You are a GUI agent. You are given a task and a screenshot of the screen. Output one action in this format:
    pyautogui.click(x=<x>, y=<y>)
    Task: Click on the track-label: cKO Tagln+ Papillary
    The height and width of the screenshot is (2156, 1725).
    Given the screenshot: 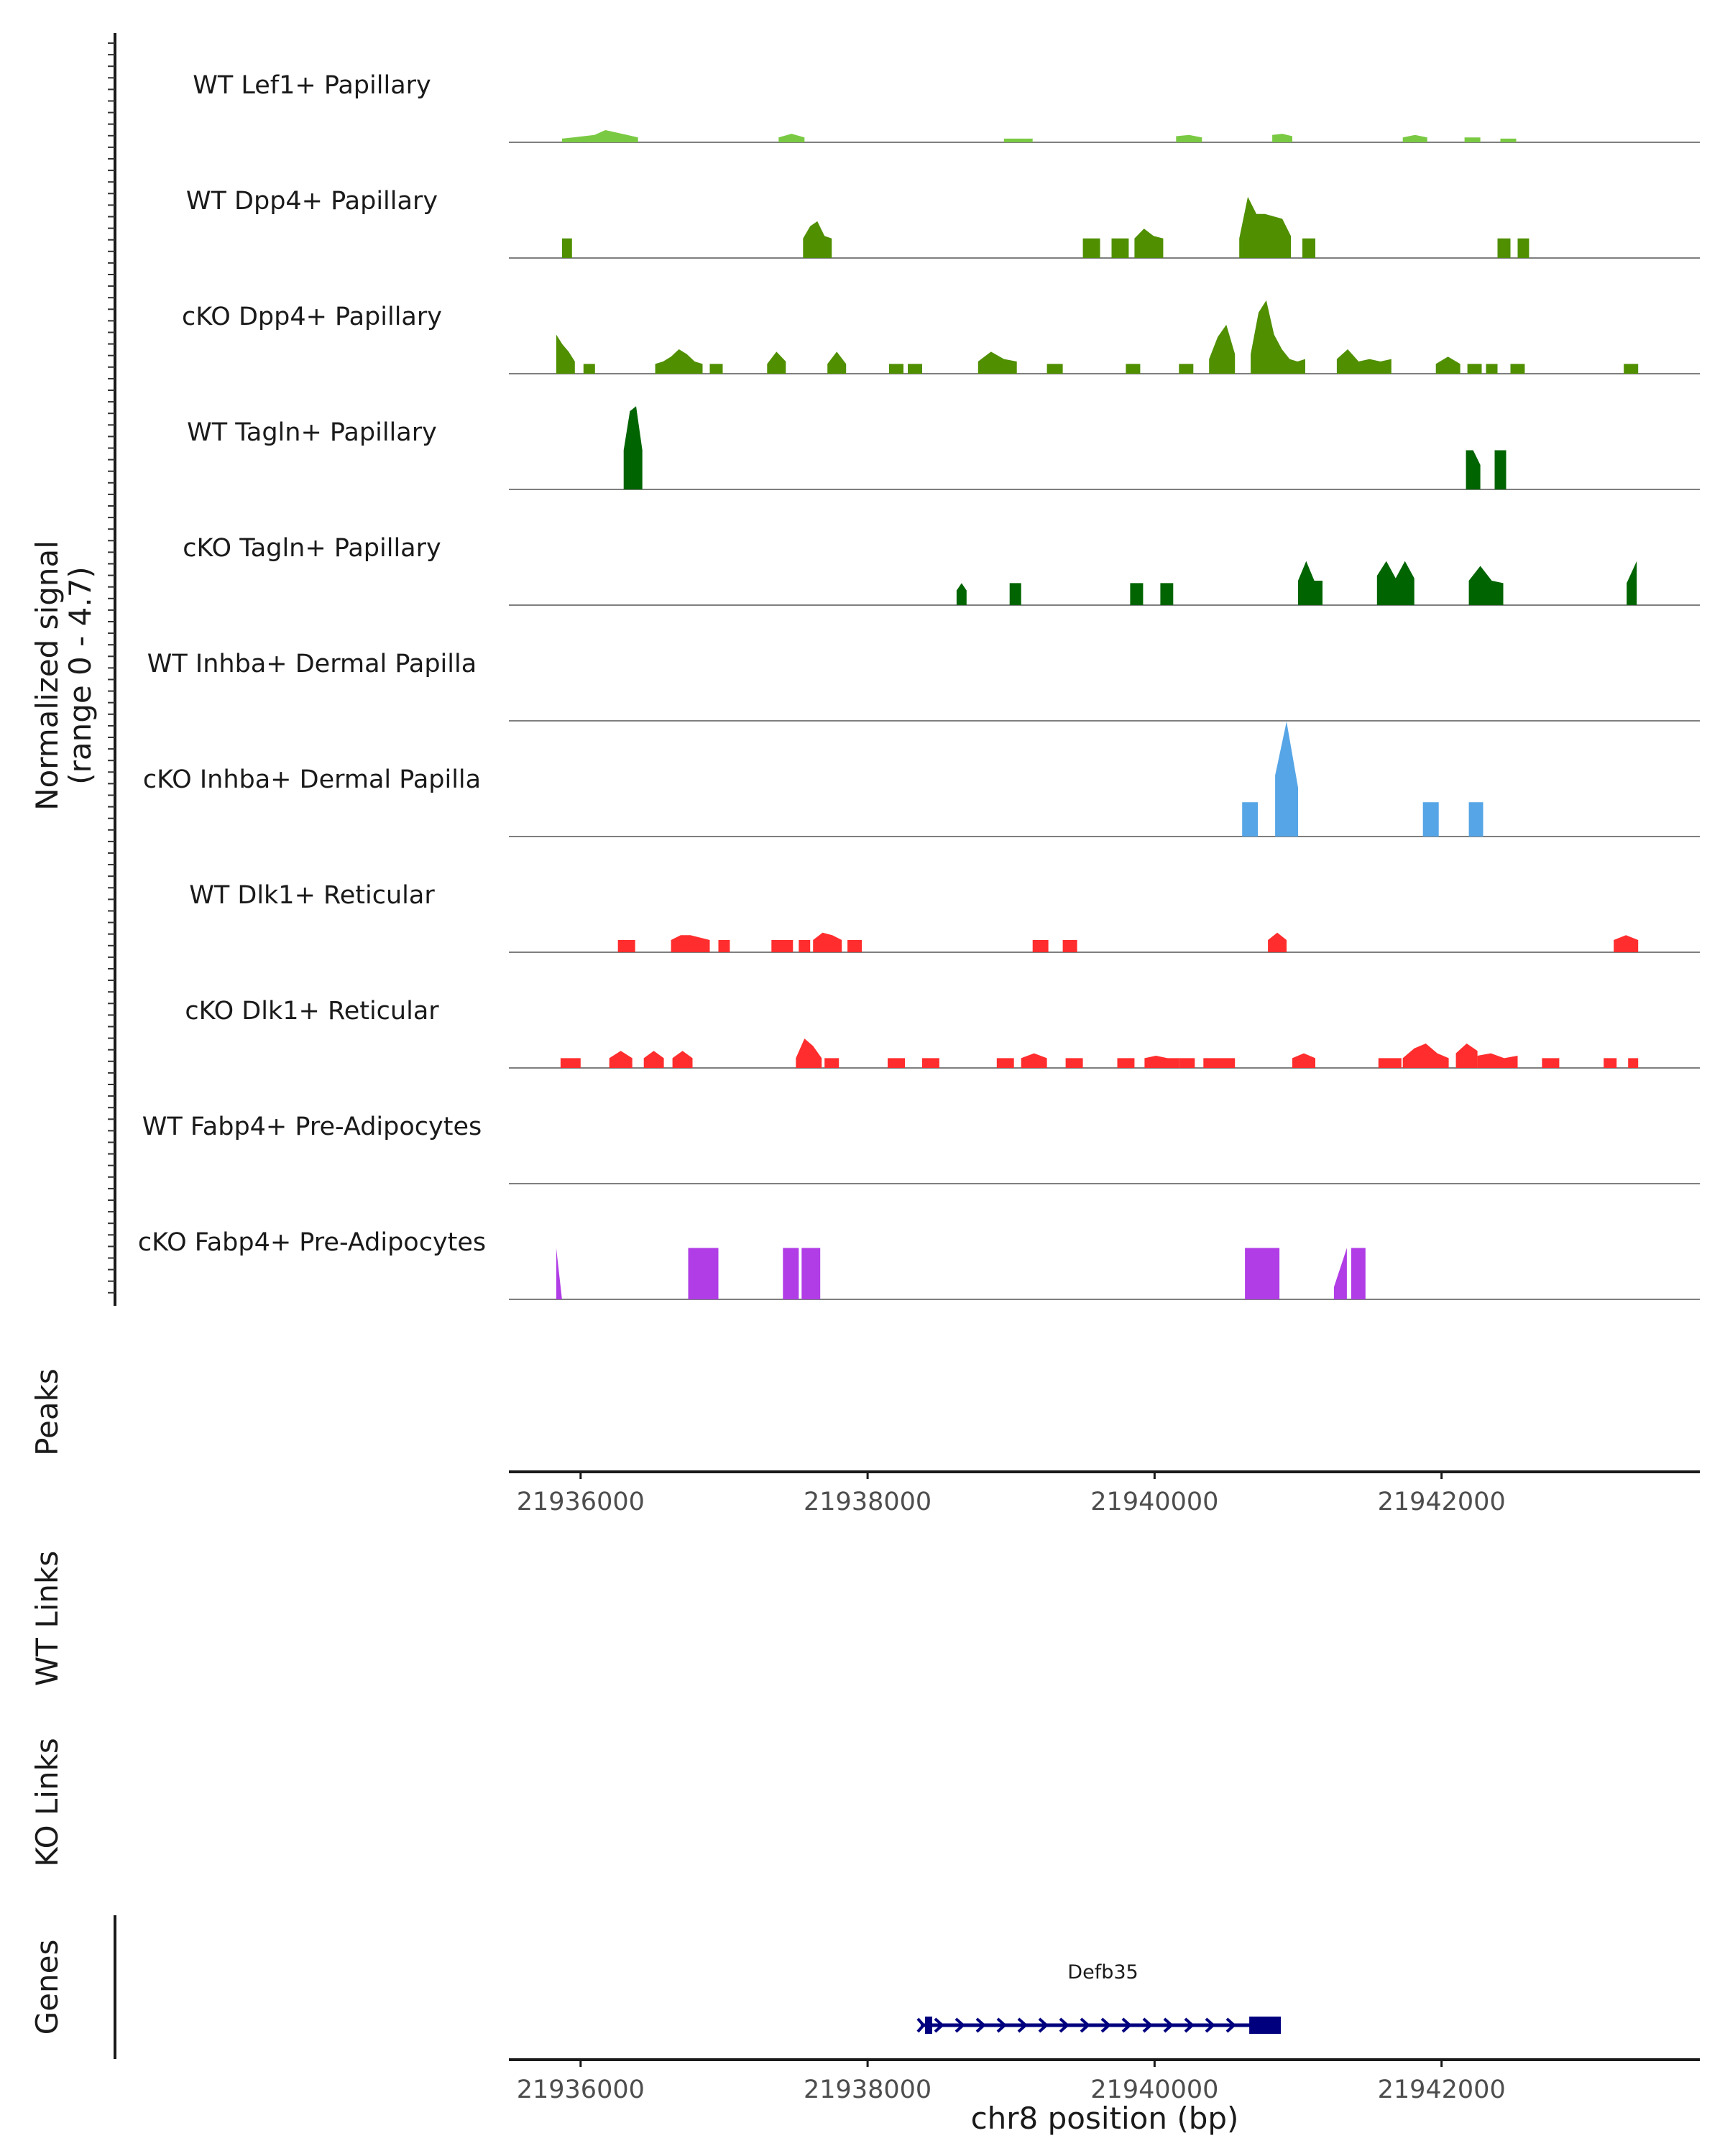 What is the action you would take?
    pyautogui.click(x=312, y=548)
    